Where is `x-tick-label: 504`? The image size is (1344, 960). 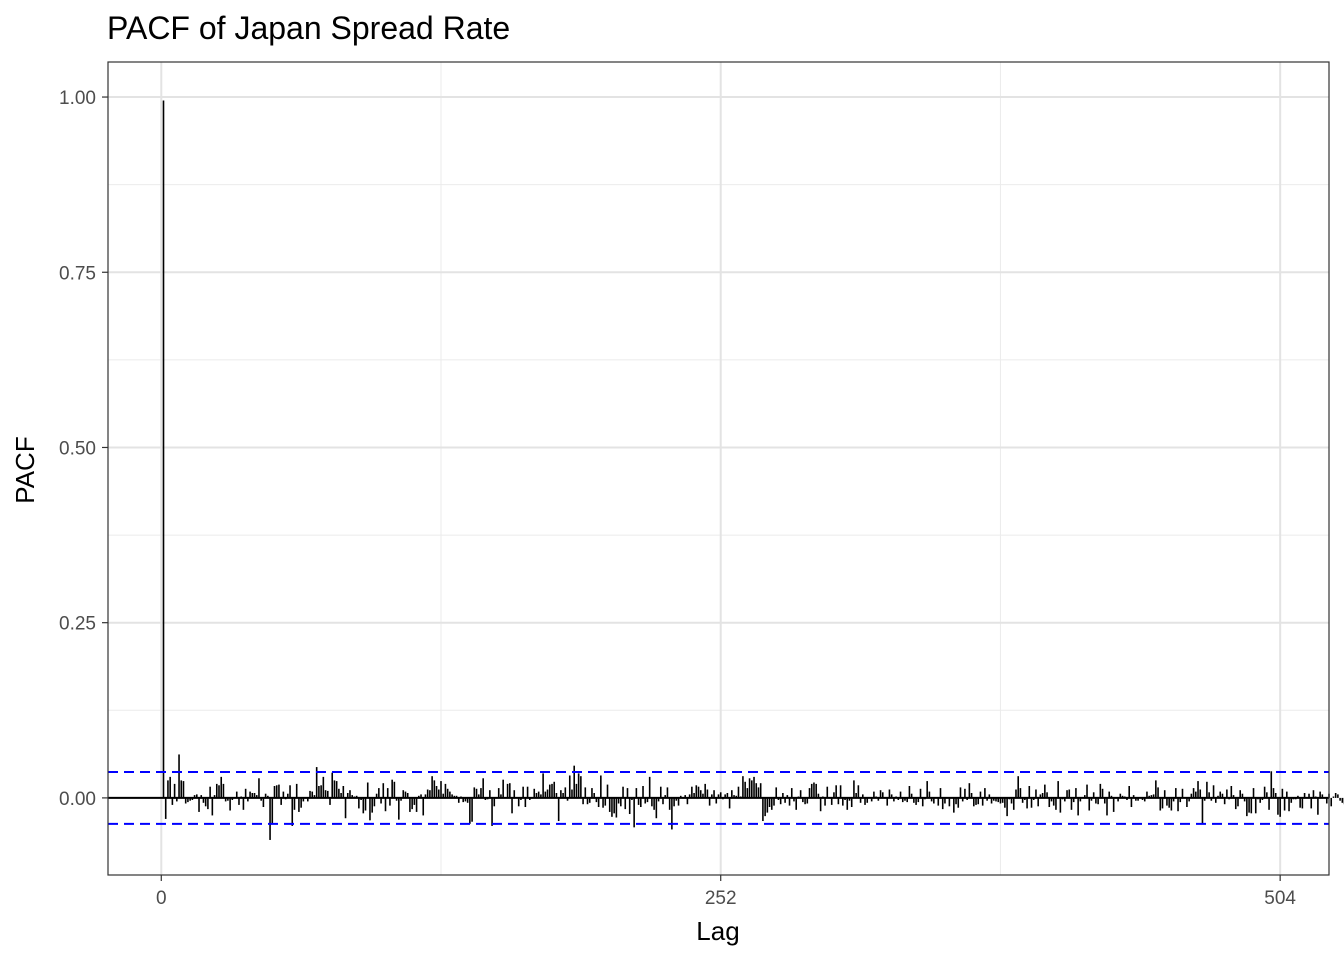 x-tick-label: 504 is located at coordinates (1280, 898).